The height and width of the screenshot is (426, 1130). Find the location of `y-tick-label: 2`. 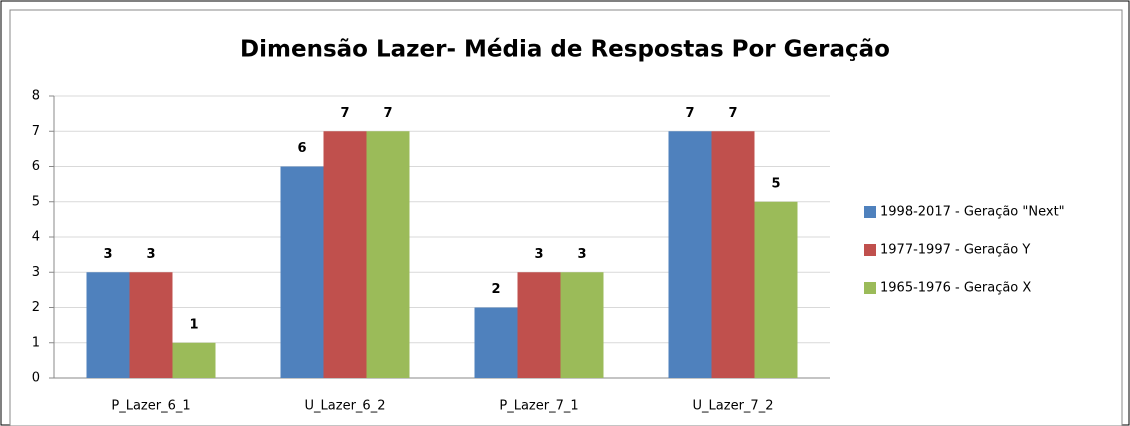

y-tick-label: 2 is located at coordinates (36, 307).